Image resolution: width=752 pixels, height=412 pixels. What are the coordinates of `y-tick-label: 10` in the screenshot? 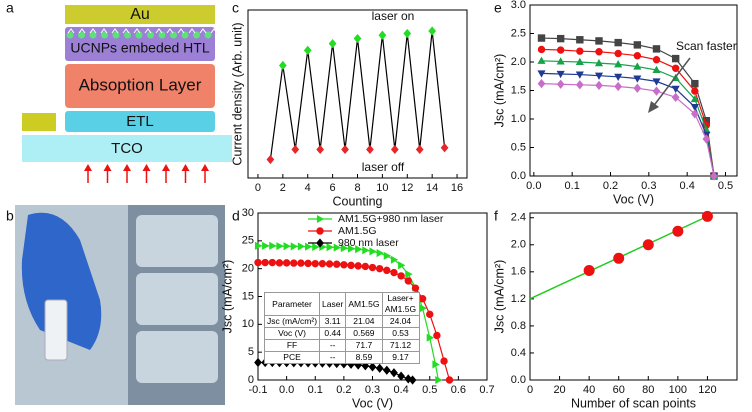 It's located at (248, 324).